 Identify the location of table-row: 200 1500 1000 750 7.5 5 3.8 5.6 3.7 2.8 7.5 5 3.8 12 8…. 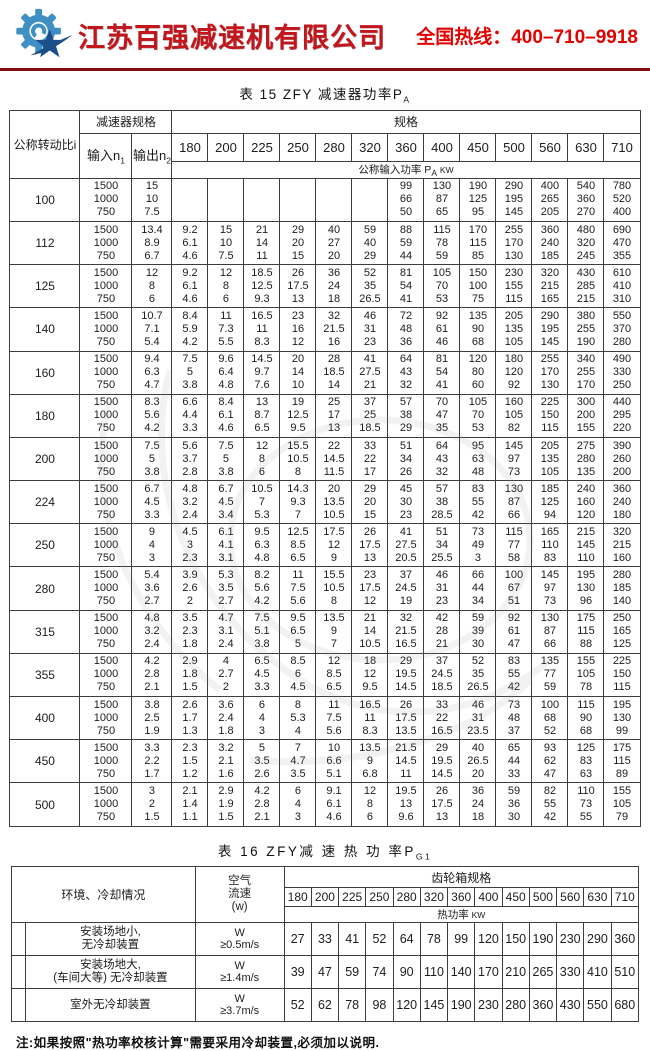
(325, 459).